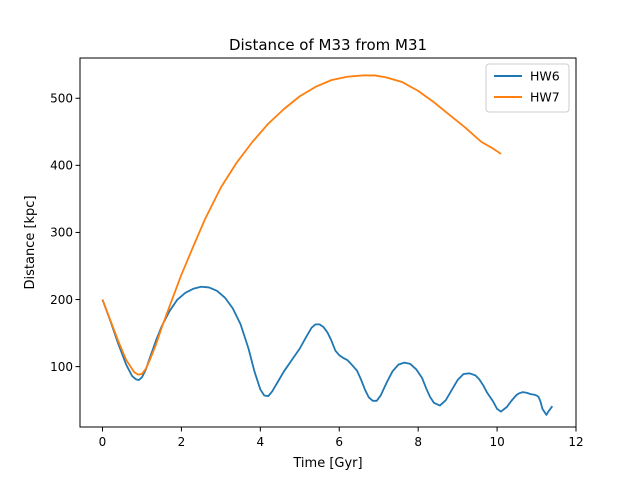 This screenshot has width=640, height=480. What do you see at coordinates (545, 76) in the screenshot?
I see `legend-label-hw6: HW6` at bounding box center [545, 76].